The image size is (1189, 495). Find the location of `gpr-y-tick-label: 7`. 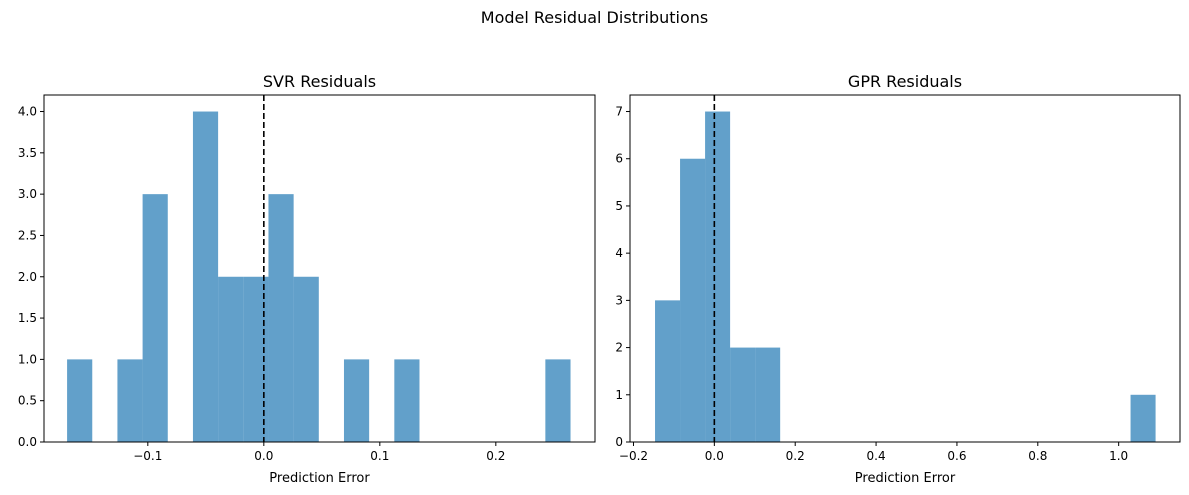

gpr-y-tick-label: 7 is located at coordinates (619, 112).